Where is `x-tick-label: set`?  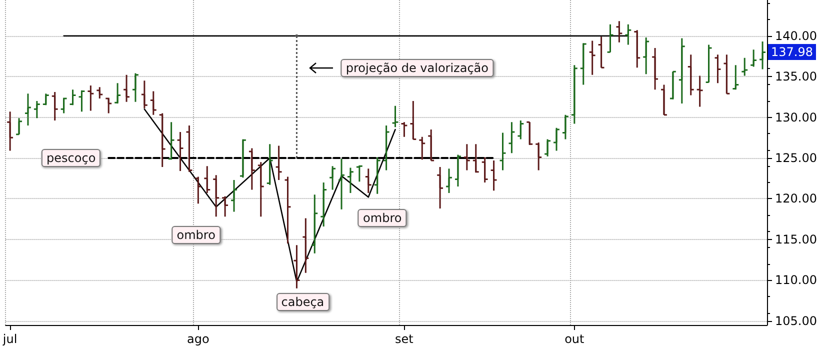 x-tick-label: set is located at coordinates (404, 339).